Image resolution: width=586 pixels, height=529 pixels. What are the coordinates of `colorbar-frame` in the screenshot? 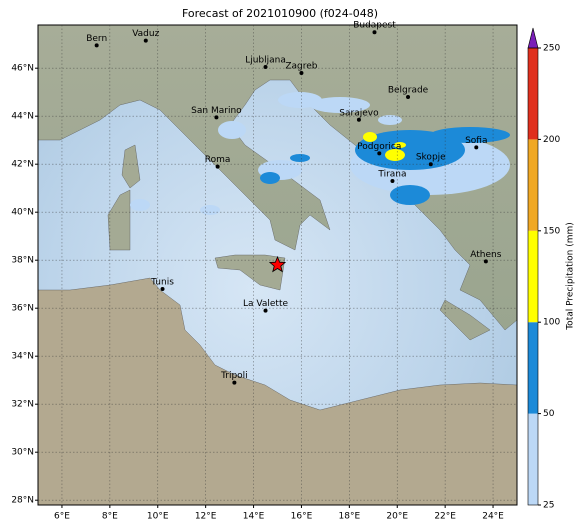 It's located at (533, 276).